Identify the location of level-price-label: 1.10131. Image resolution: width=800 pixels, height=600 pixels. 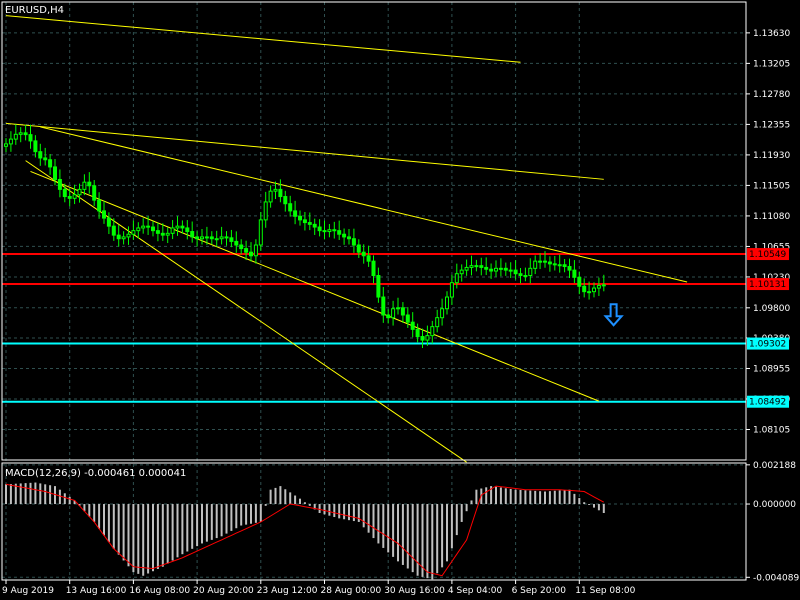
(767, 285).